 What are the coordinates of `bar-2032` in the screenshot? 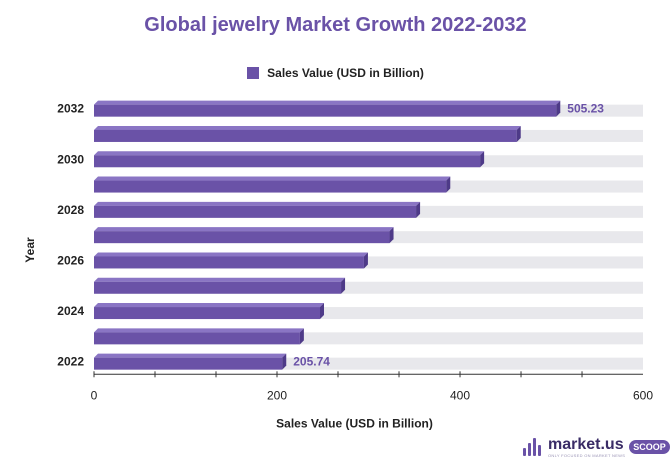 It's located at (368, 108).